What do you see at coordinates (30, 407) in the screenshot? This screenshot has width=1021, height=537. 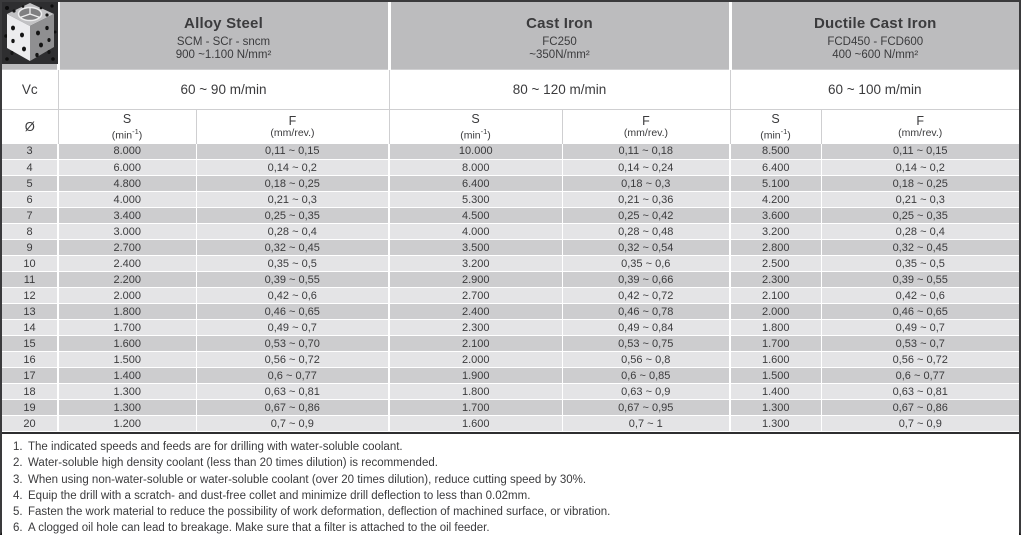 I see `diameter-cell: 19` at bounding box center [30, 407].